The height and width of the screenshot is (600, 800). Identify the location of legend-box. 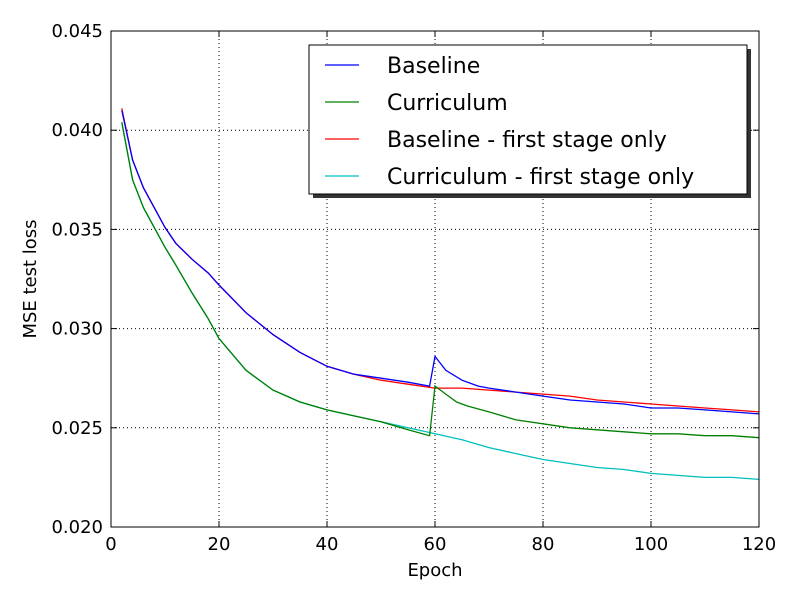
(528, 119).